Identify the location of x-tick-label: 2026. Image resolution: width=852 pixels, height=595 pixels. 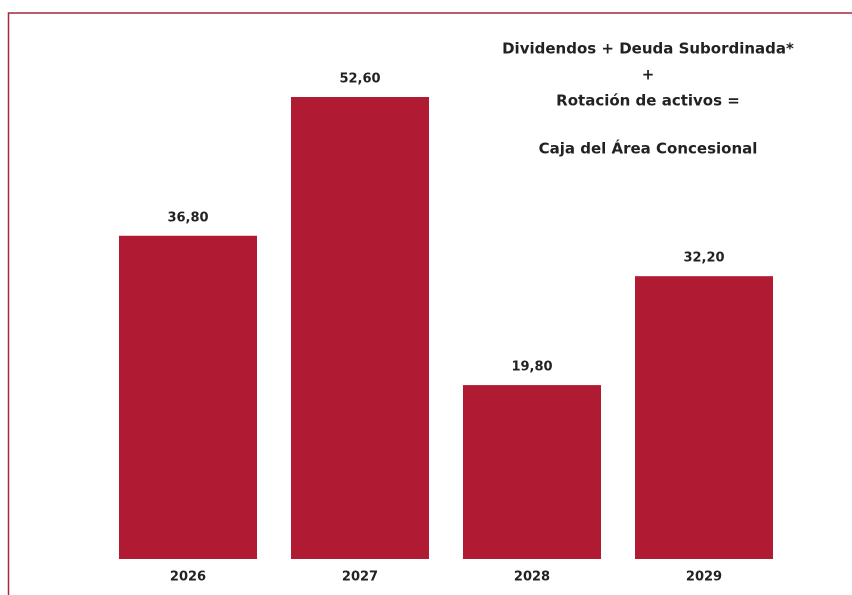
(188, 577).